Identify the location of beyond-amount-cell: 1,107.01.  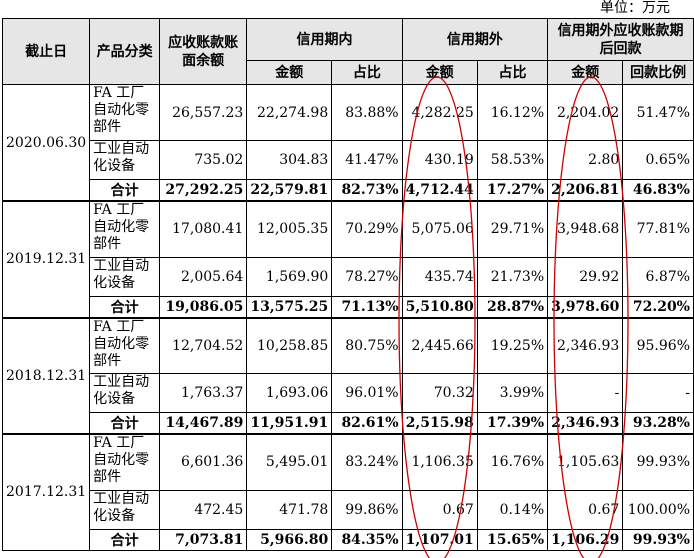
(439, 539).